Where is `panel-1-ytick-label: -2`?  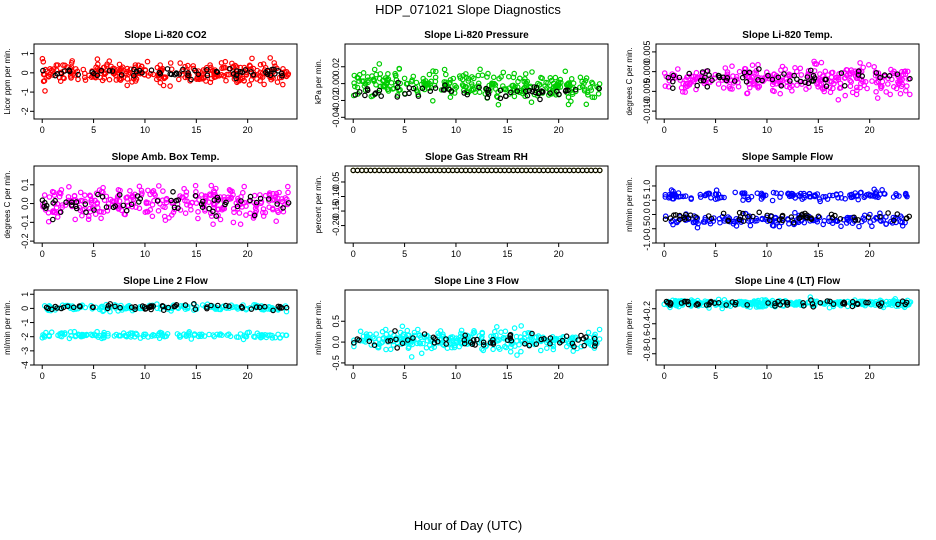 panel-1-ytick-label: -2 is located at coordinates (25, 111).